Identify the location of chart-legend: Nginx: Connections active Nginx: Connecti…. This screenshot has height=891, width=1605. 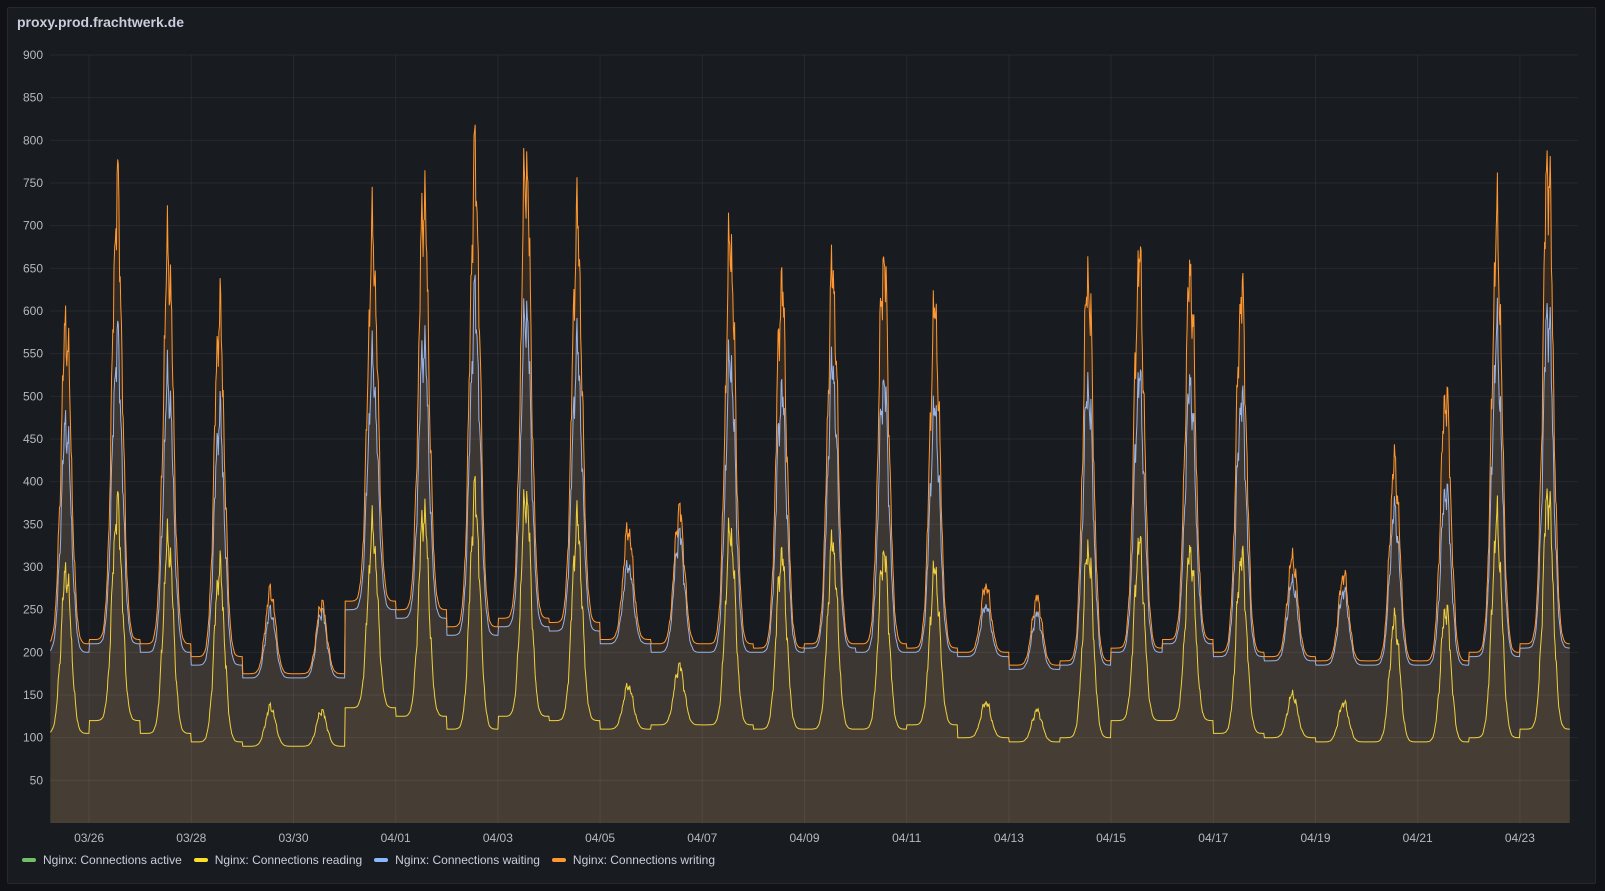
(368, 860).